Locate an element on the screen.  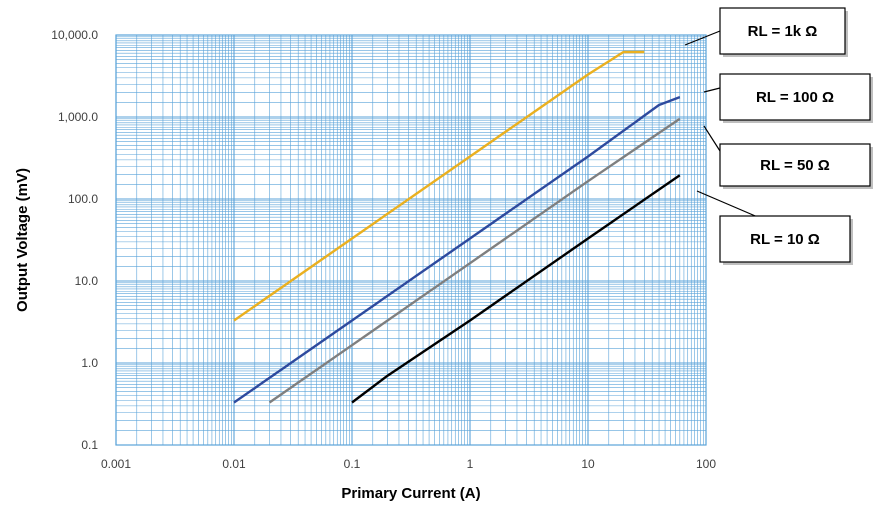
callout-label: RL = 1k Ω is located at coordinates (783, 31).